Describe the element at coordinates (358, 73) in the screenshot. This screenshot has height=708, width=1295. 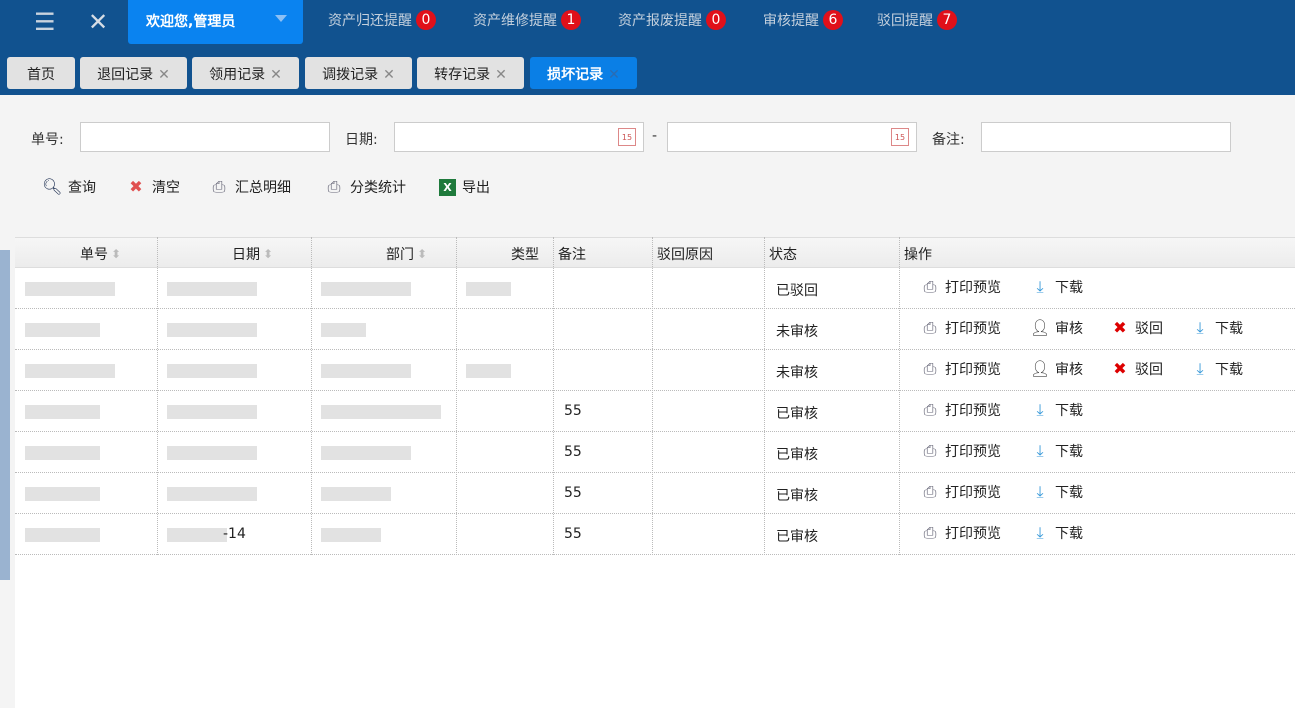
I see `tab-transfer-records: 调拨记录 ✕` at that location.